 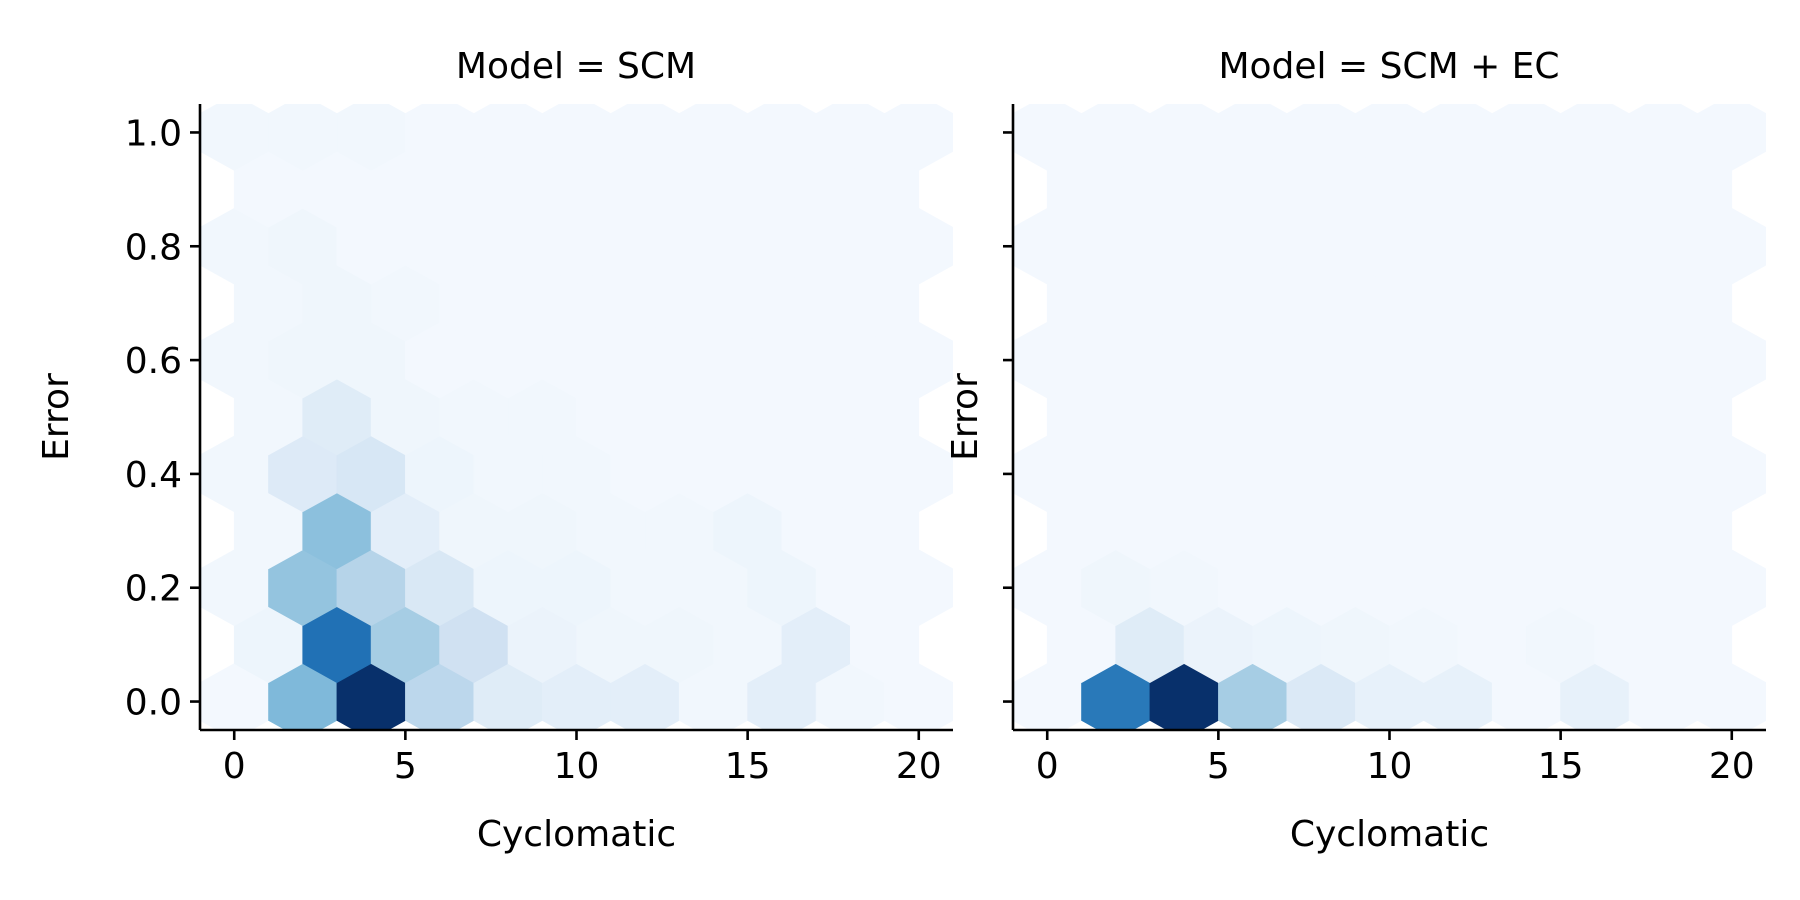 I want to click on y-tick-label: 0.4, so click(x=153, y=475).